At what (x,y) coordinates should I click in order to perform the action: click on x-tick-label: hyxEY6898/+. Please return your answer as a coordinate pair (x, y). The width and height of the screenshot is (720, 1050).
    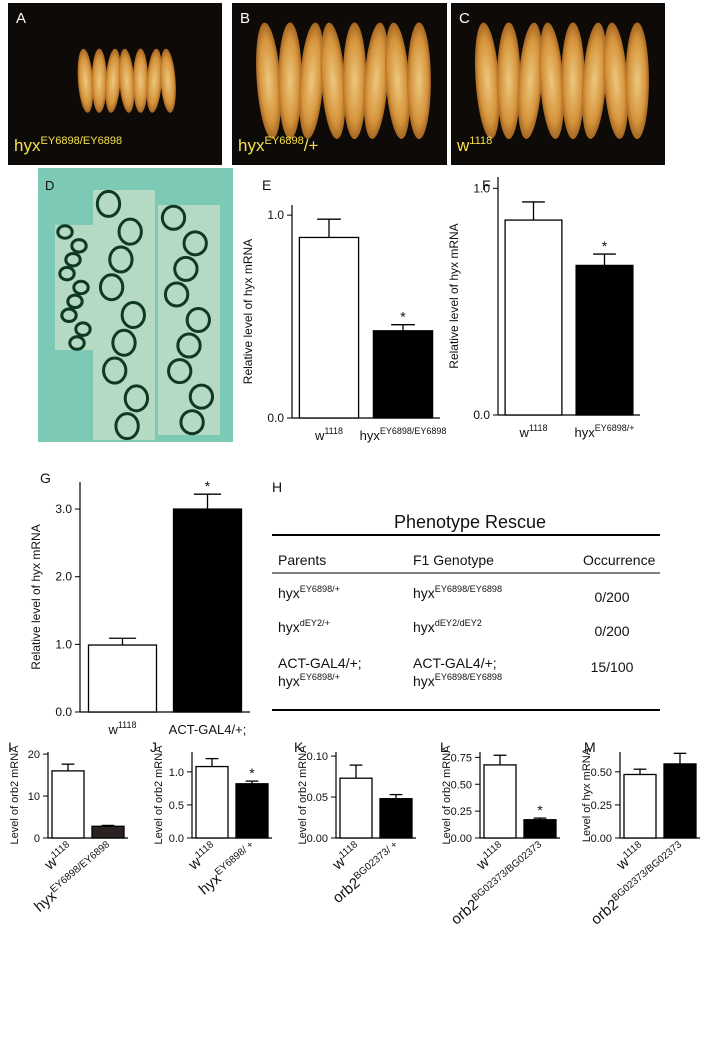
    Looking at the image, I should click on (604, 431).